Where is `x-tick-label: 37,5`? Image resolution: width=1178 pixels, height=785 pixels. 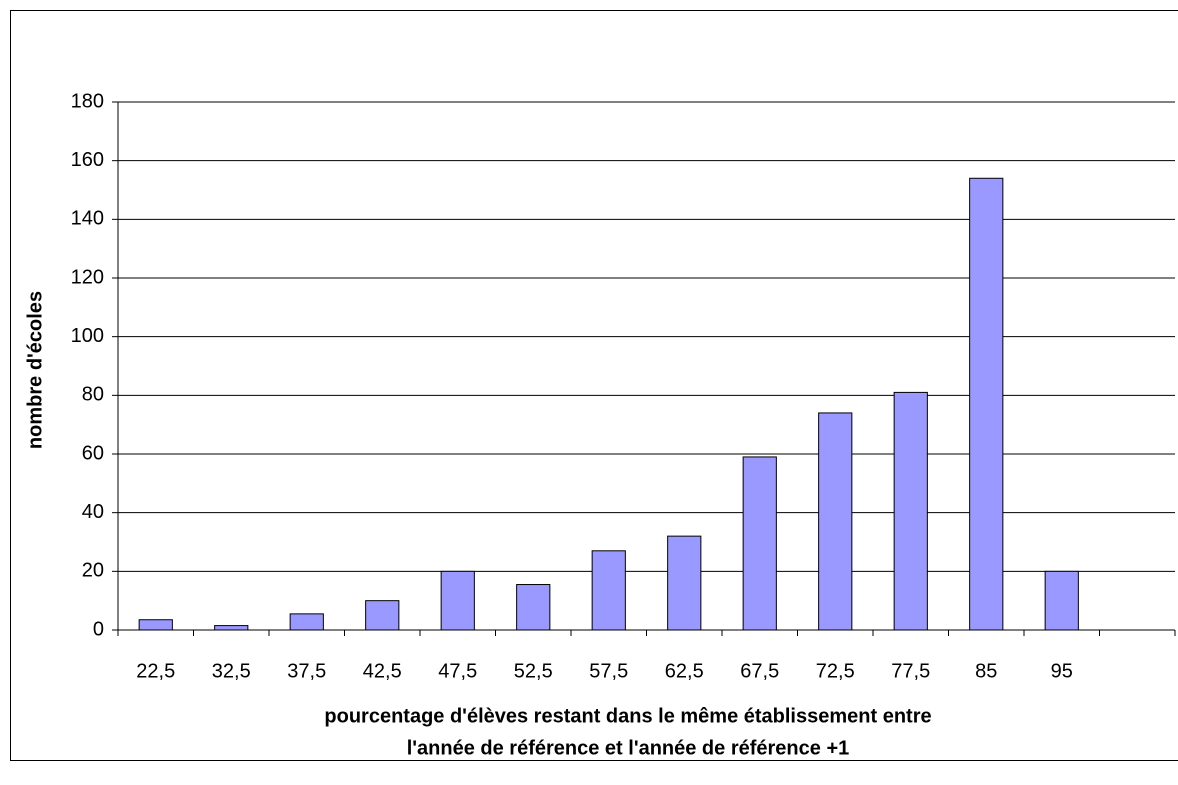 x-tick-label: 37,5 is located at coordinates (306, 671).